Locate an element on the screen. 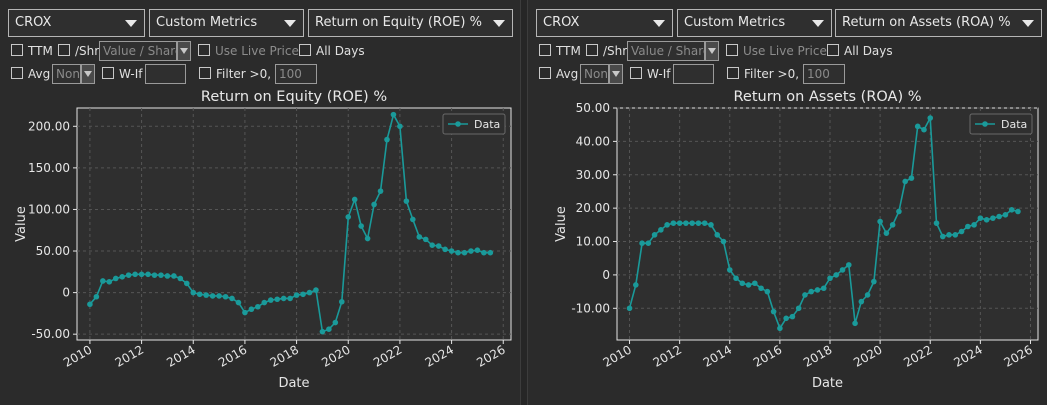  metric-select: Return on Equity (ROE) % is located at coordinates (410, 23).